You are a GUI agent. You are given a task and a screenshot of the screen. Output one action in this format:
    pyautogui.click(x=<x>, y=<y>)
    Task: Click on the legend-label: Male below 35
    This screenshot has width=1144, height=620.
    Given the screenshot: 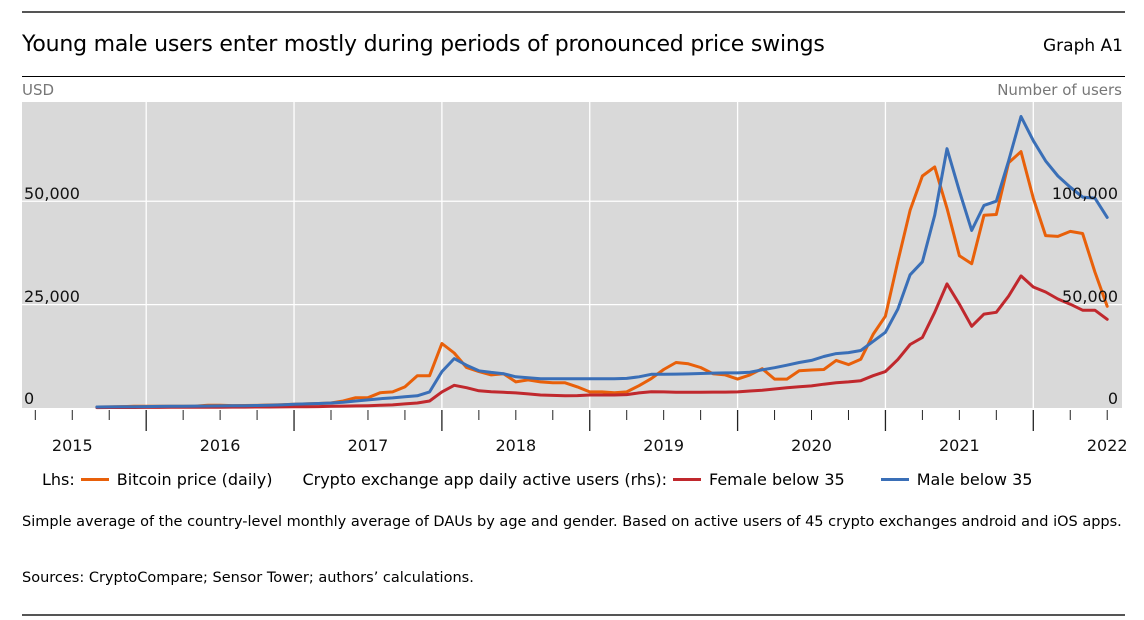 What is the action you would take?
    pyautogui.click(x=974, y=479)
    